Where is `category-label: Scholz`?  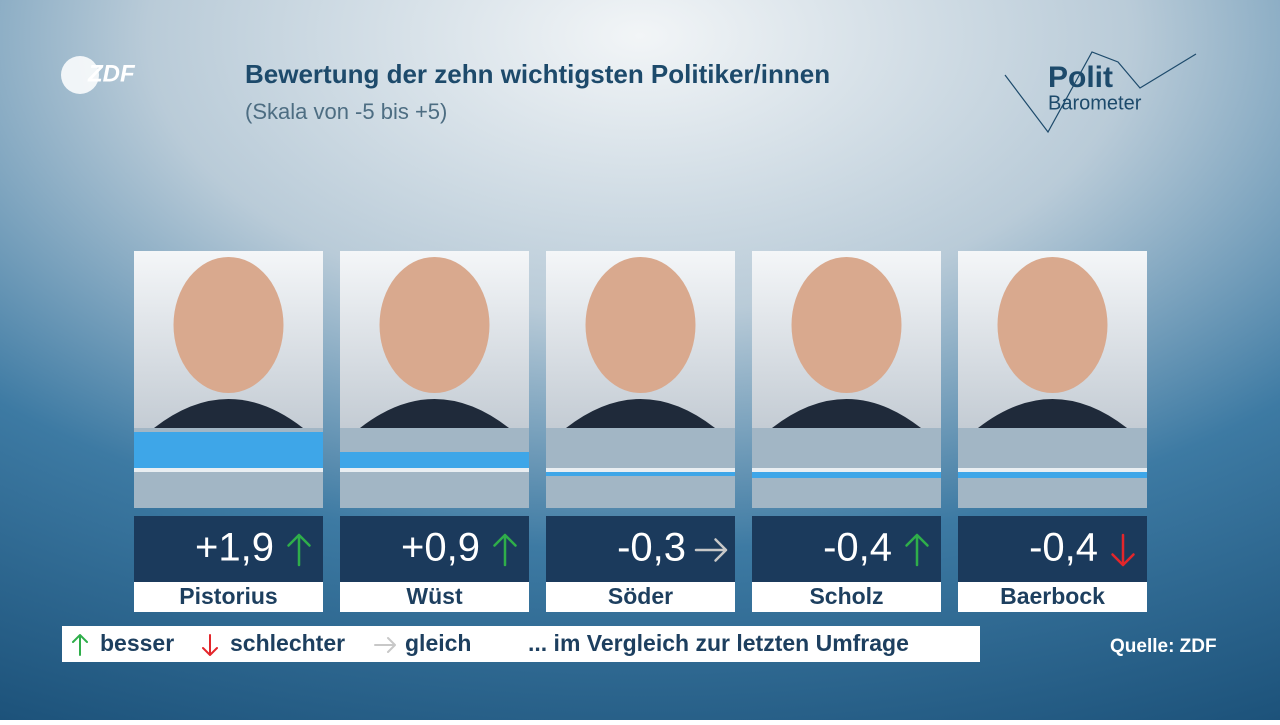 category-label: Scholz is located at coordinates (846, 596).